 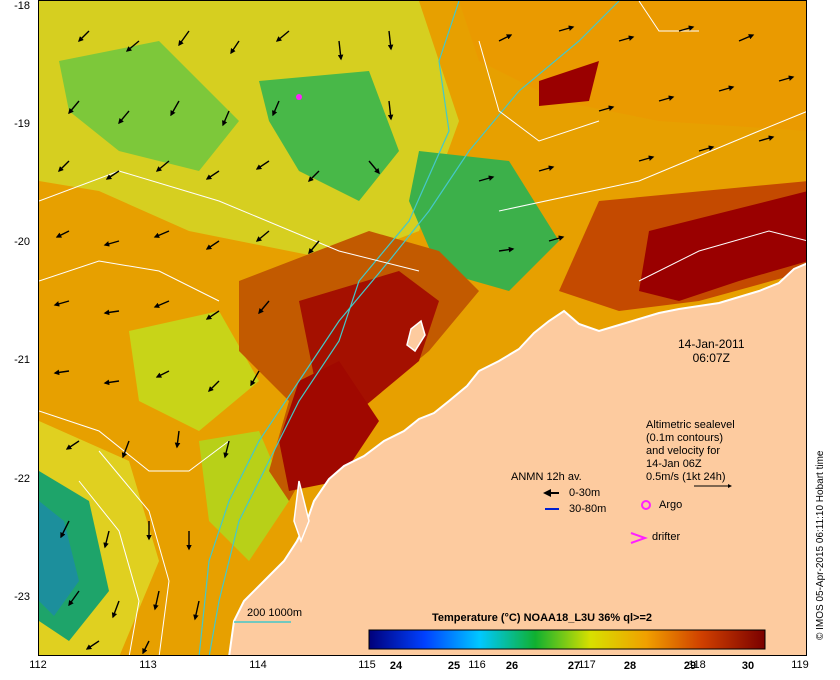 What do you see at coordinates (546, 477) in the screenshot?
I see `anmn-legend-title: ANMN 12h av.` at bounding box center [546, 477].